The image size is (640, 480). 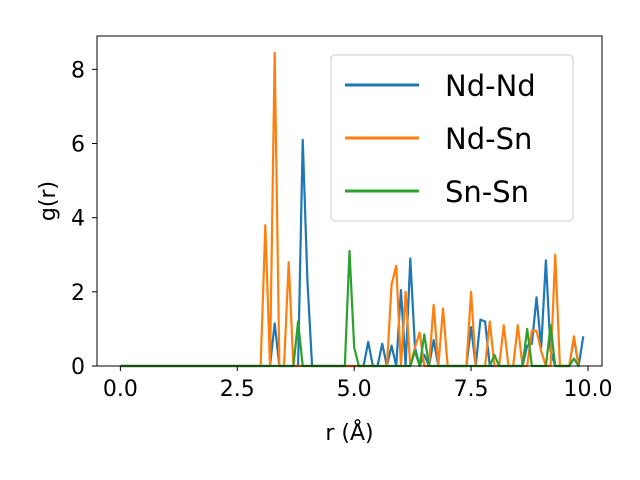 What do you see at coordinates (78, 219) in the screenshot?
I see `y-tick-label: 4` at bounding box center [78, 219].